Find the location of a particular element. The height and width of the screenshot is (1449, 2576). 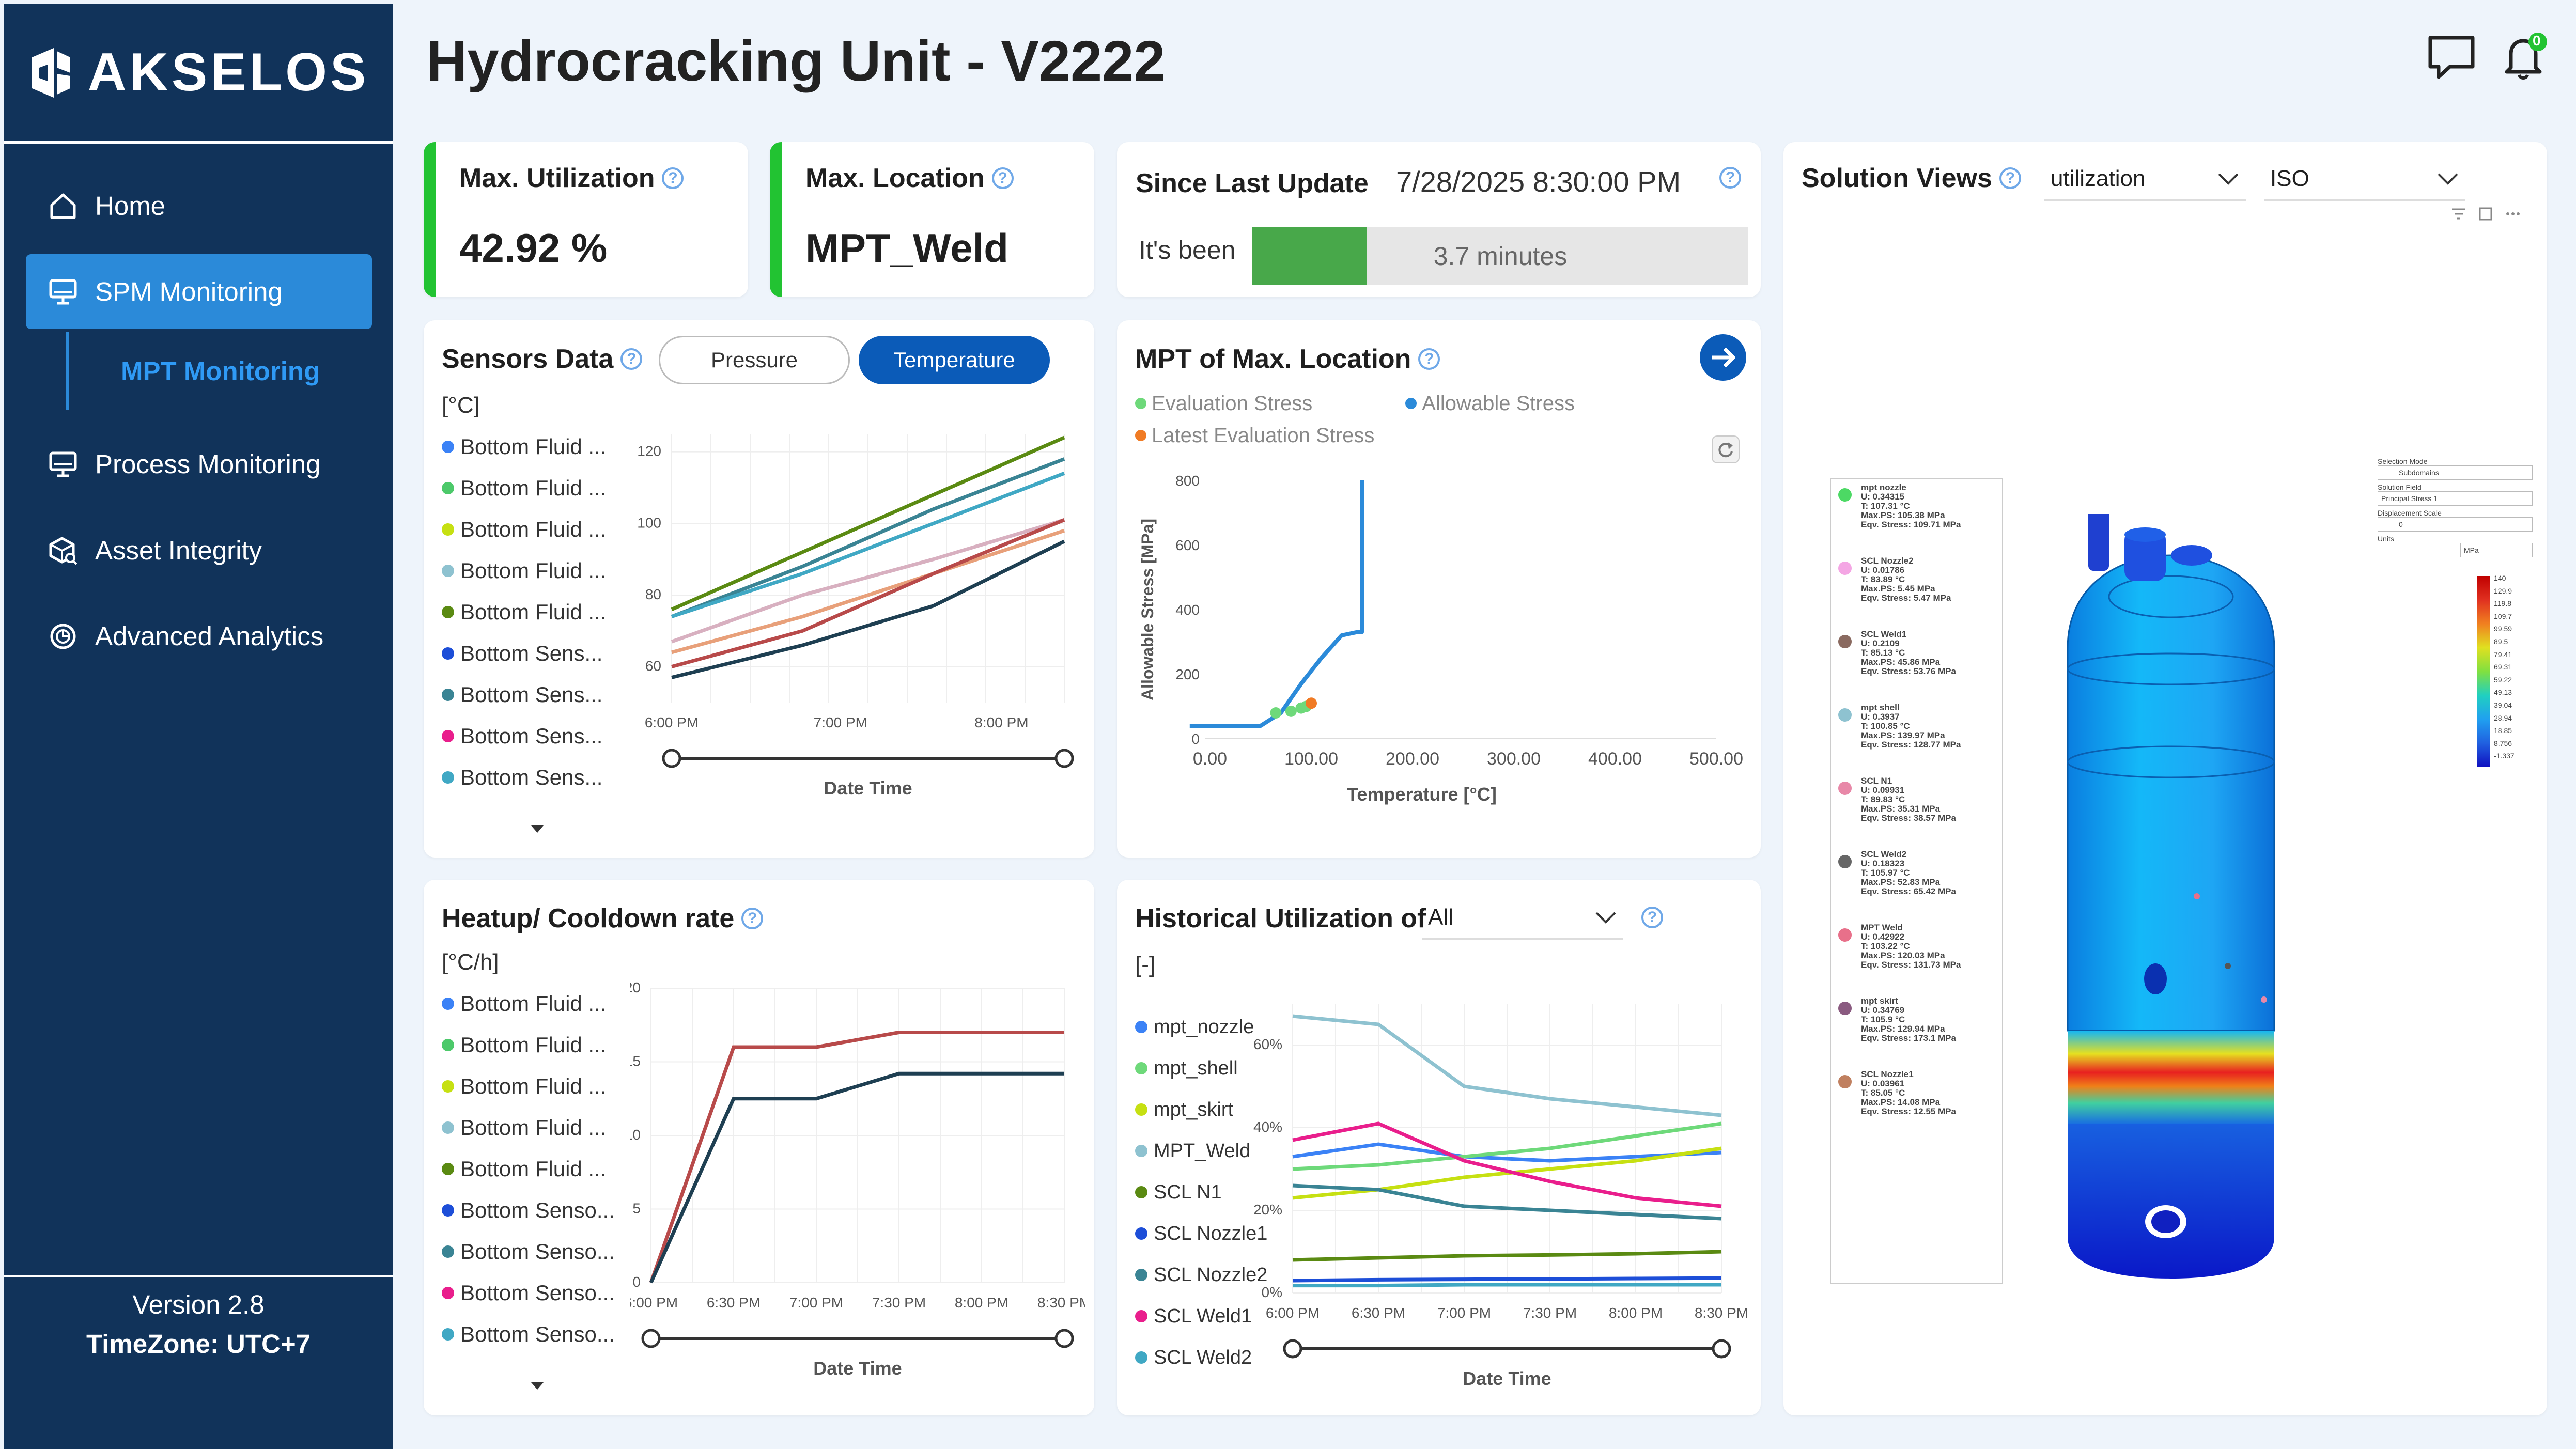

hist-legend-label: SCL Nozzle2 is located at coordinates (1211, 1275).